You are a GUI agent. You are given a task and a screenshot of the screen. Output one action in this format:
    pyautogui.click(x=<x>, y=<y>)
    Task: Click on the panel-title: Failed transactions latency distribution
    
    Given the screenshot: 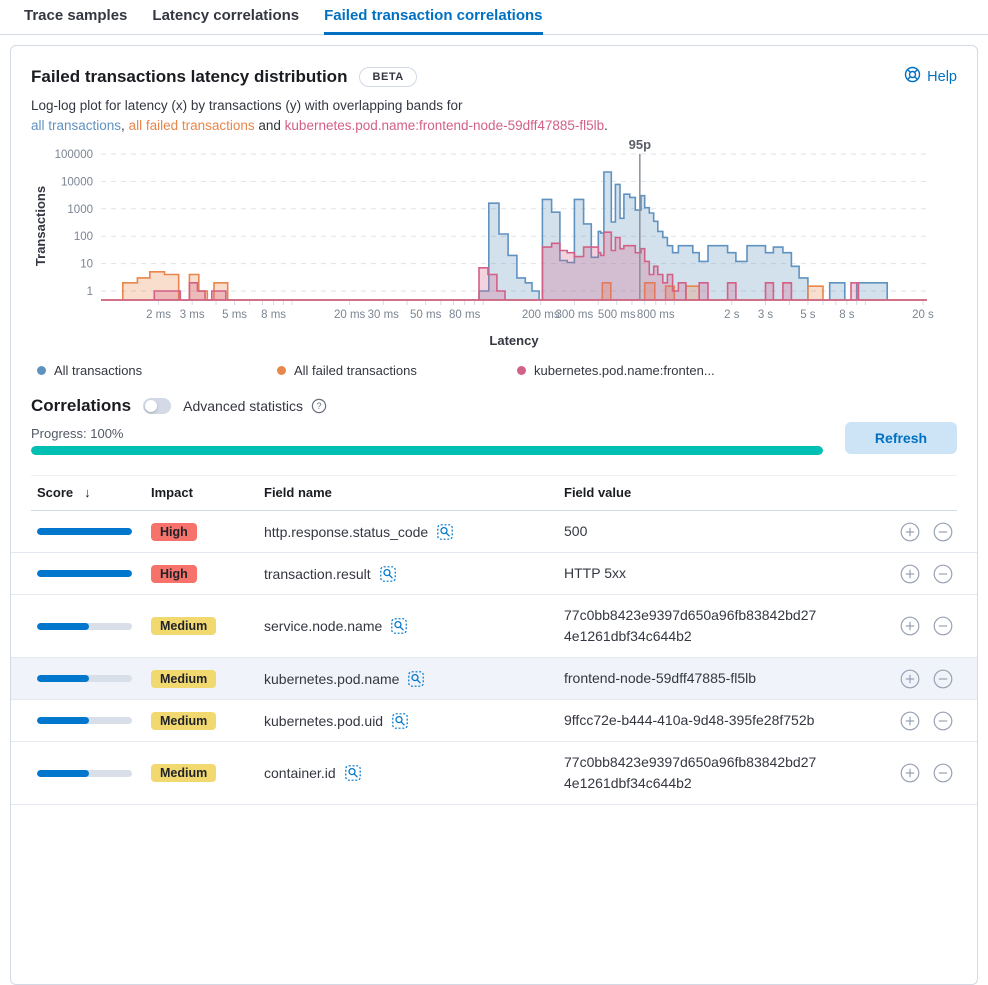 What is the action you would take?
    pyautogui.click(x=189, y=76)
    